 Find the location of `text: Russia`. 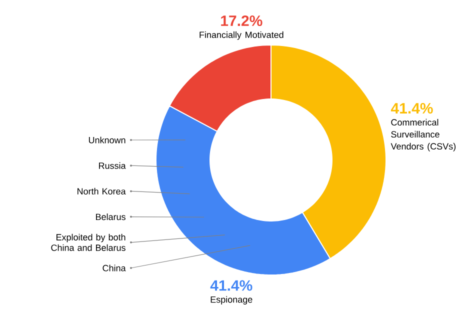

text: Russia is located at coordinates (112, 165).